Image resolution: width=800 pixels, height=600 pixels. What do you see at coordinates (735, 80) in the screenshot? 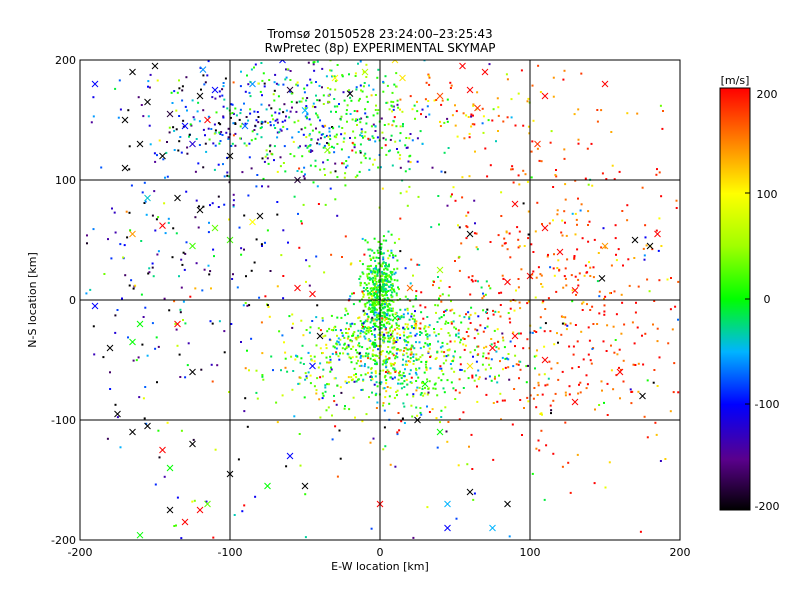
I see `colorbar-unit-label: [m/s]` at bounding box center [735, 80].